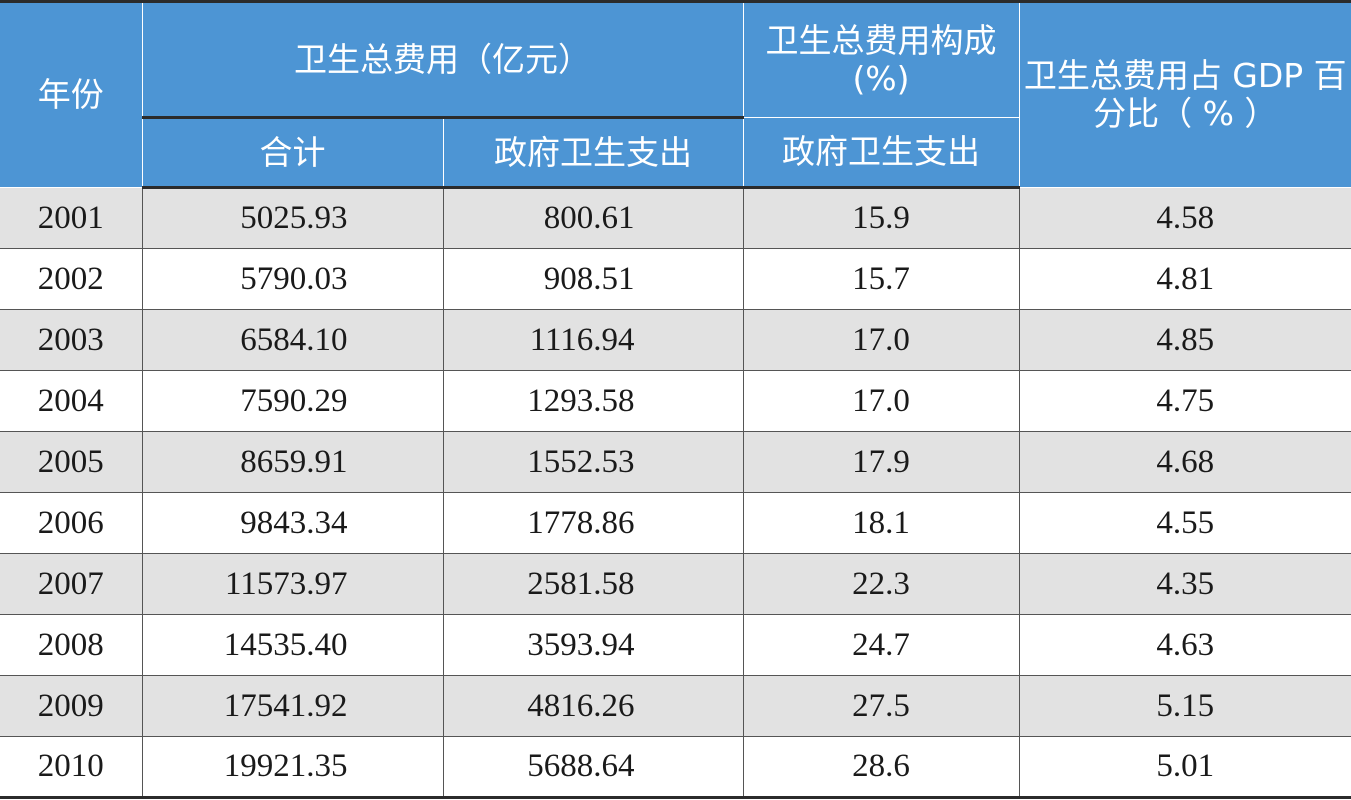  I want to click on cell-total: 6584.10, so click(292, 340).